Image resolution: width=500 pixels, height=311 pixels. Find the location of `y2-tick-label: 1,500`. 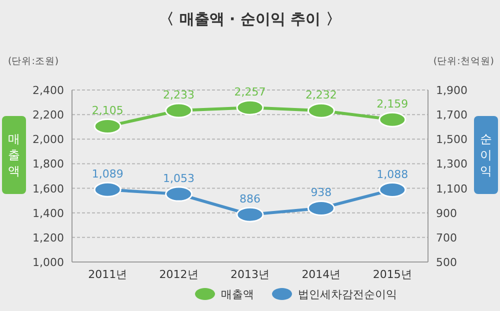

y2-tick-label: 1,500 is located at coordinates (452, 139).